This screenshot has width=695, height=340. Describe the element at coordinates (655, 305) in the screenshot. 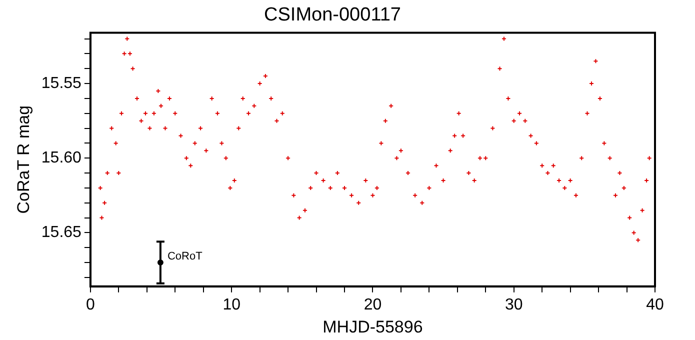

I see `x-tick-label: 40` at that location.